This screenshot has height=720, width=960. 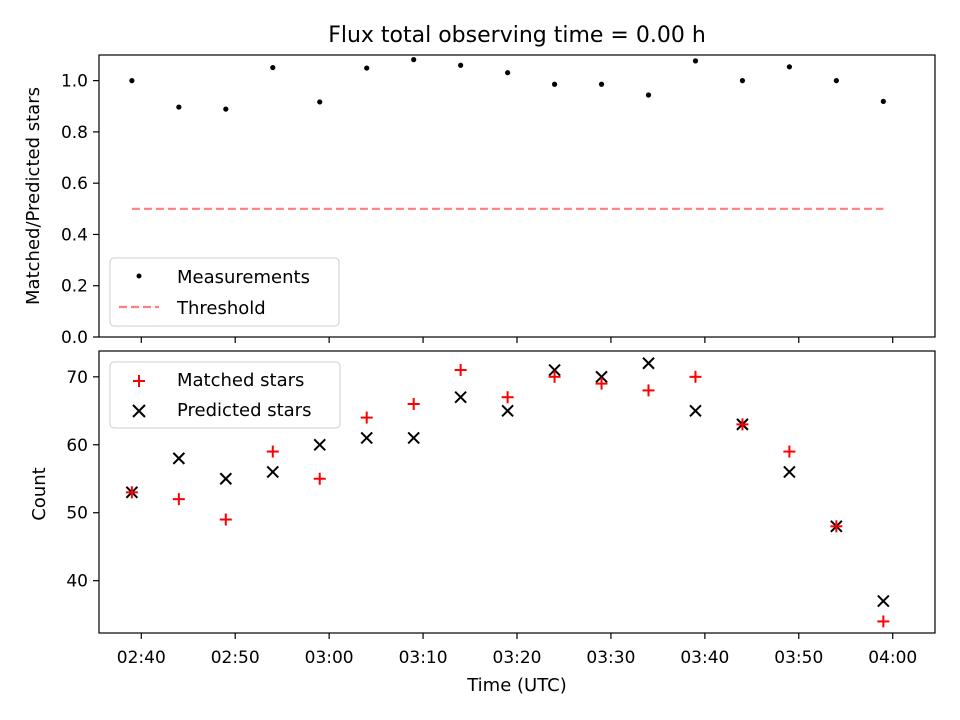 I want to click on matched-stars-legend-marker, so click(x=139, y=381).